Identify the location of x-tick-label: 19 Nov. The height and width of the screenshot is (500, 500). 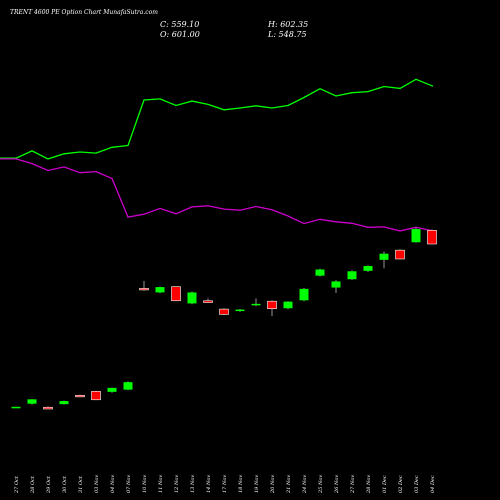
(257, 484).